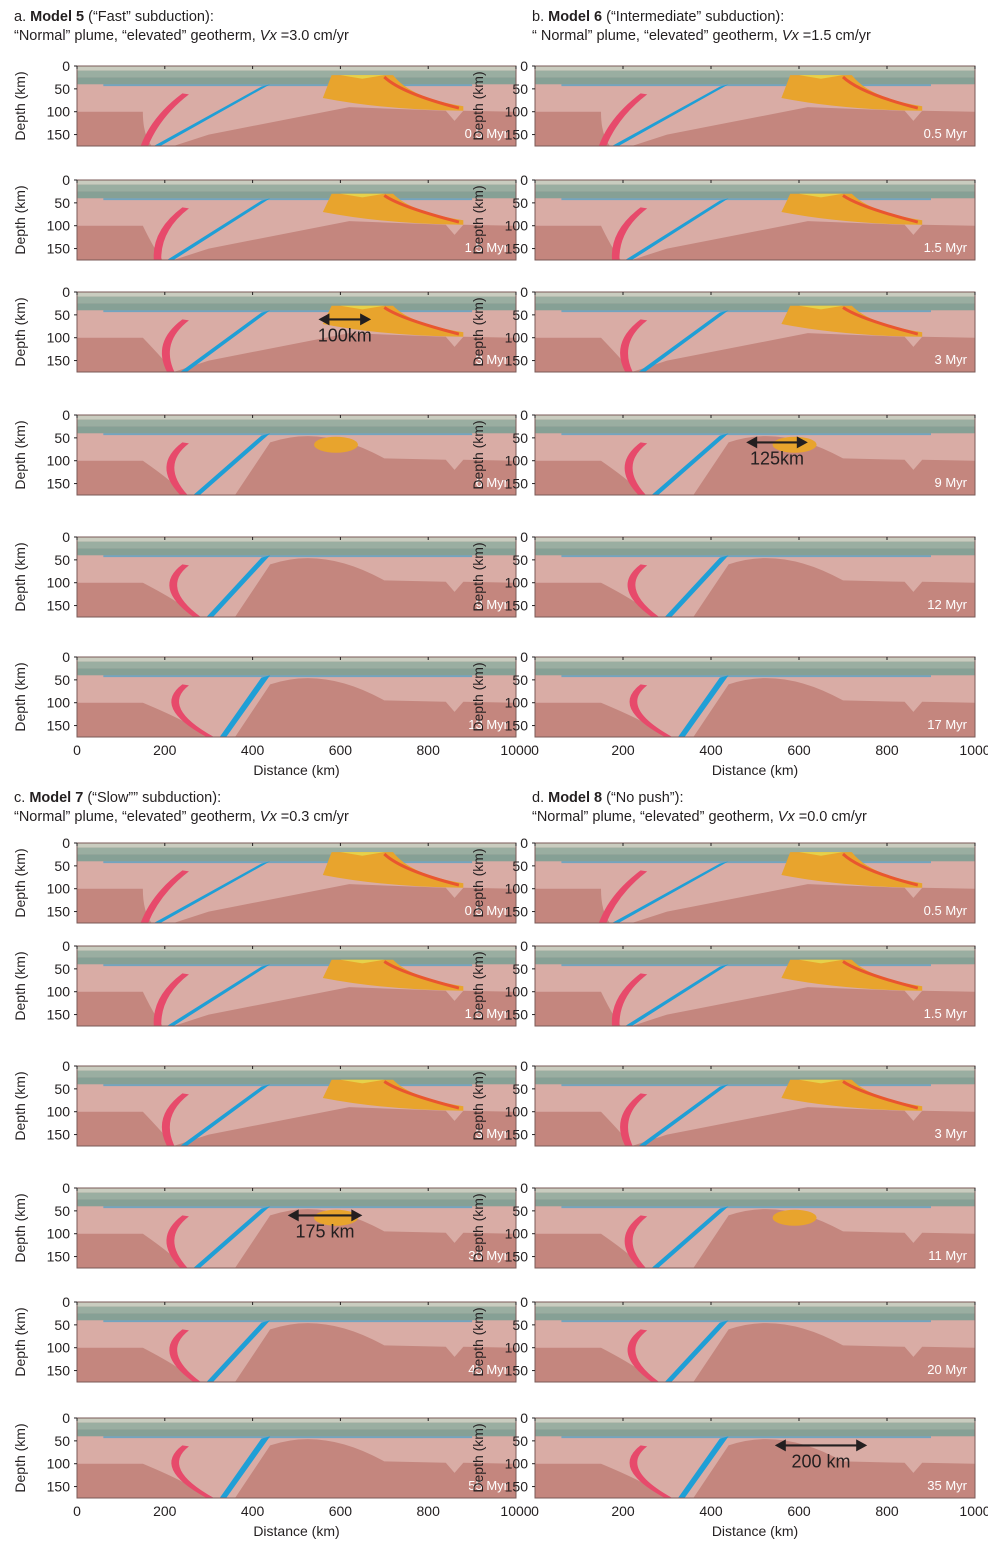 The width and height of the screenshot is (988, 1549). I want to click on distance-tick-label: 1000, so click(515, 750).